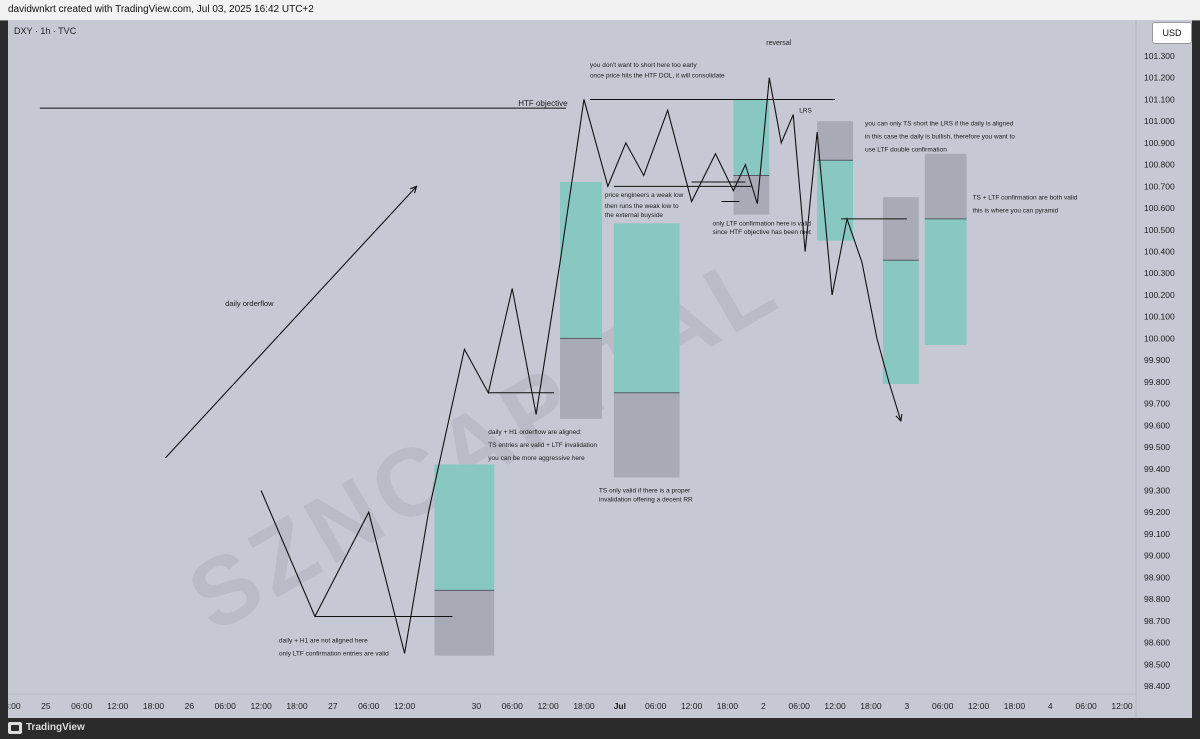 This screenshot has height=739, width=1200. Describe the element at coordinates (536, 458) in the screenshot. I see `annotation-19: you can be more aggressive here` at that location.